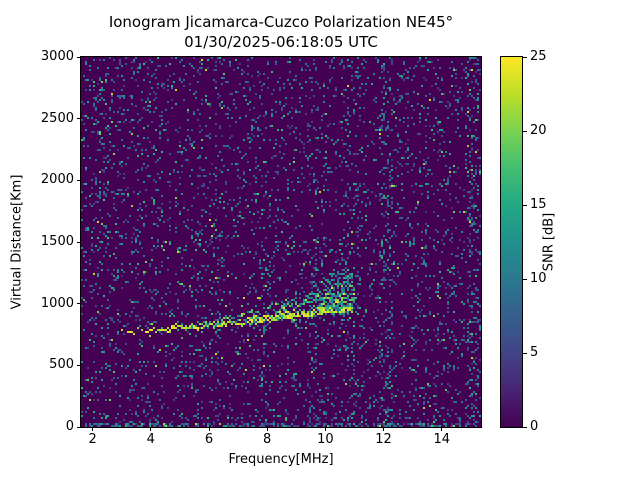  Describe the element at coordinates (441, 439) in the screenshot. I see `x-tick-label: 14` at that location.